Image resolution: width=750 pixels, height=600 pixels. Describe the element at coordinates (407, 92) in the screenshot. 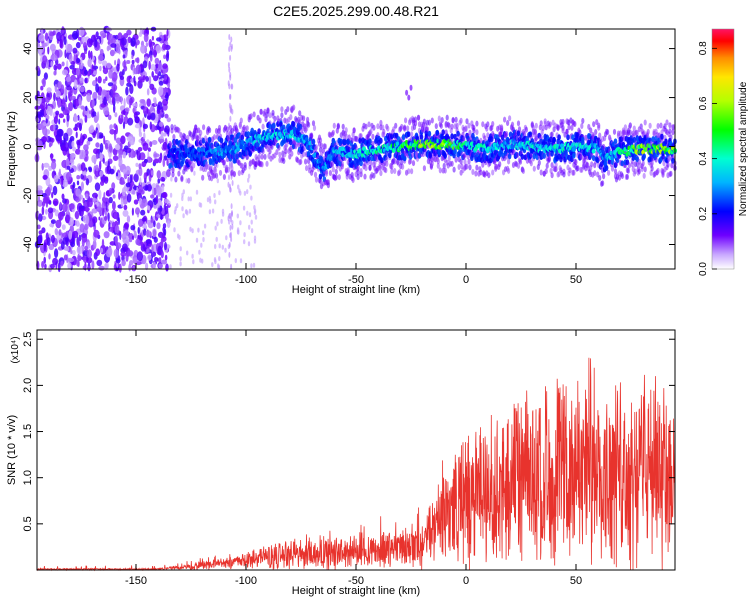

I see `isolated-blob` at that location.